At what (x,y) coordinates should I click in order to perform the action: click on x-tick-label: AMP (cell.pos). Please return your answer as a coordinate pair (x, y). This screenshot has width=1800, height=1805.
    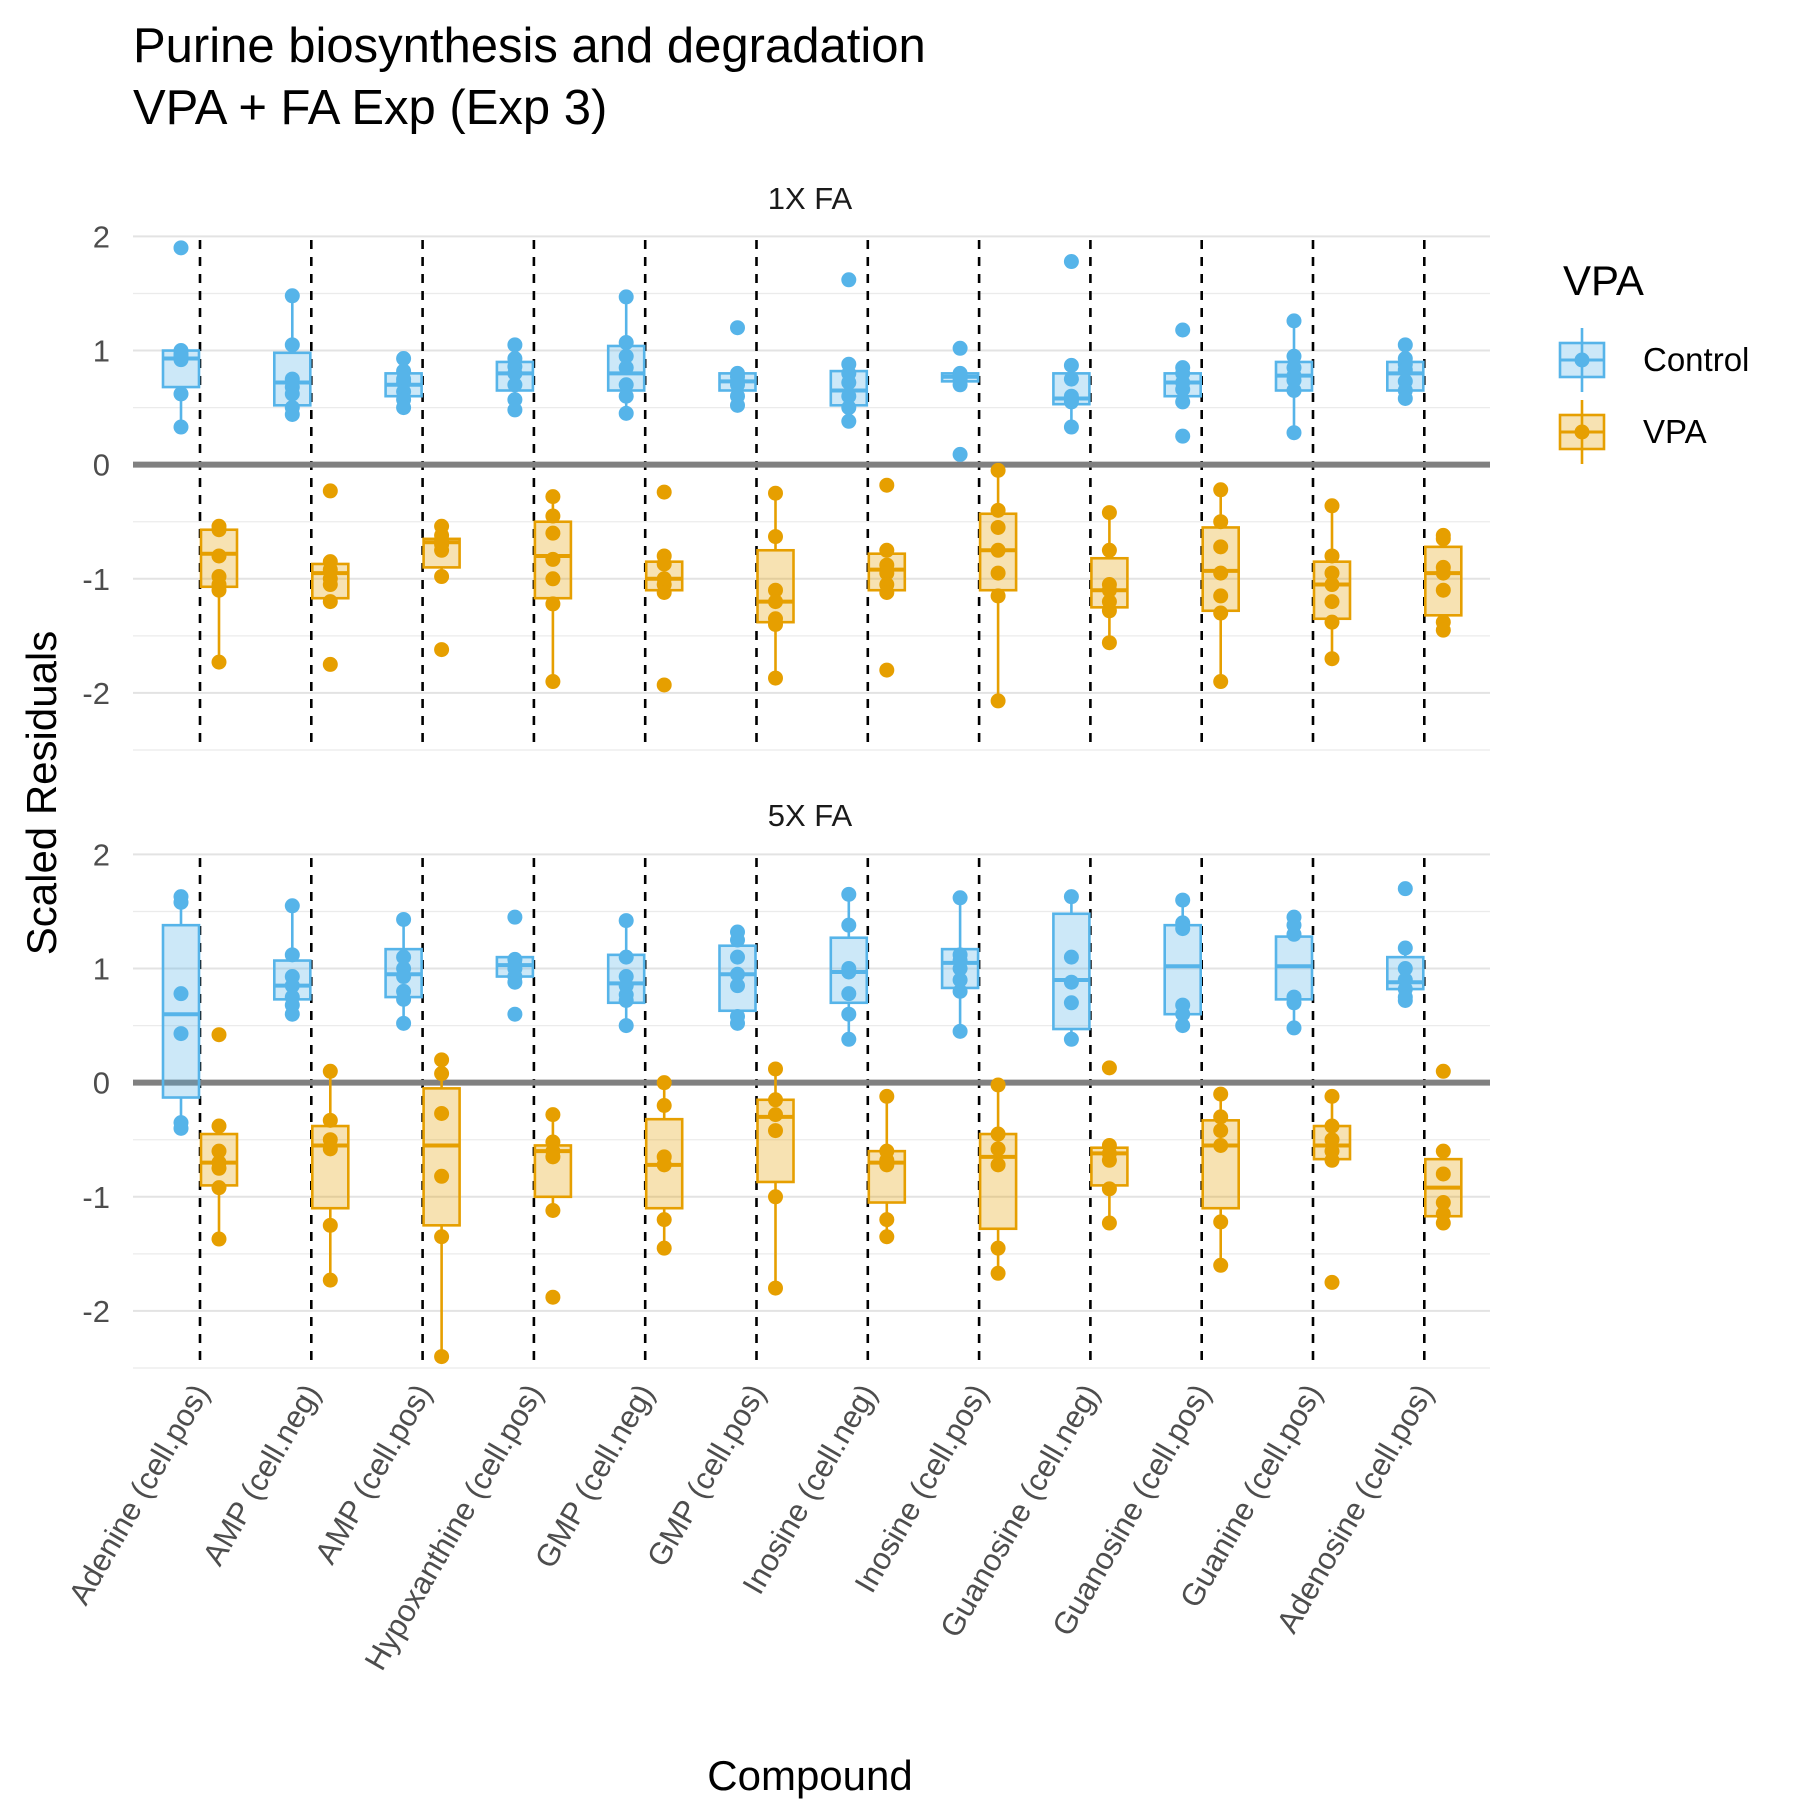
    Looking at the image, I should click on (373, 1474).